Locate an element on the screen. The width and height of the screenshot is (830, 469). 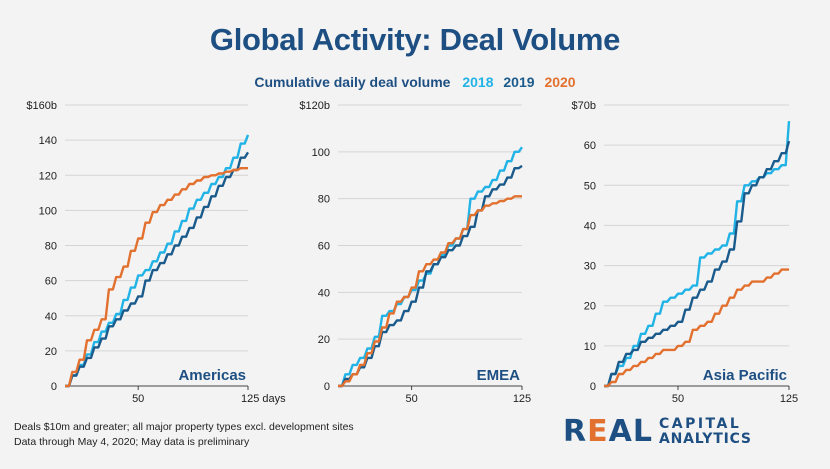
asia-pacific-y-tick-label: 40 is located at coordinates (590, 226).